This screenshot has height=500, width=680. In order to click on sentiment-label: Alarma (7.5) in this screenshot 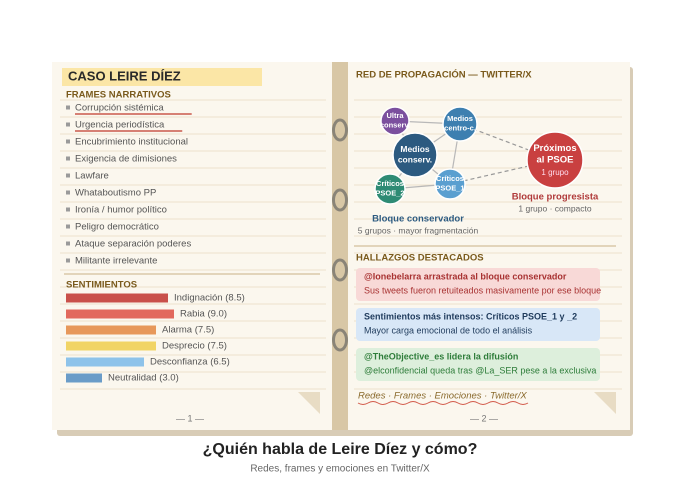, I will do `click(188, 330)`.